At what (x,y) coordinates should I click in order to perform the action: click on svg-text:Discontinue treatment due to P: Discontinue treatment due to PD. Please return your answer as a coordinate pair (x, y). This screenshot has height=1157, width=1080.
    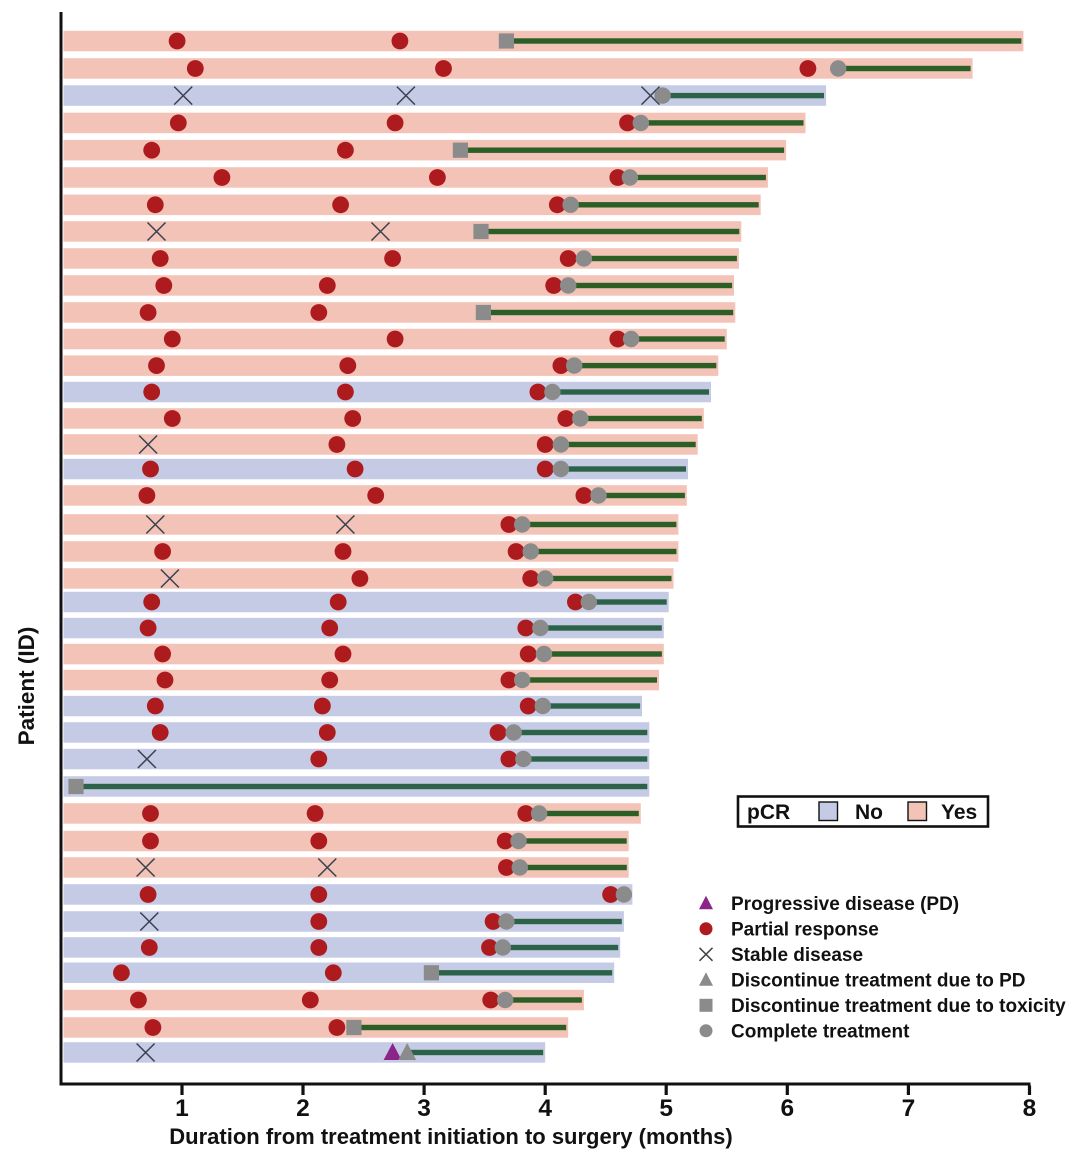
    Looking at the image, I should click on (878, 981).